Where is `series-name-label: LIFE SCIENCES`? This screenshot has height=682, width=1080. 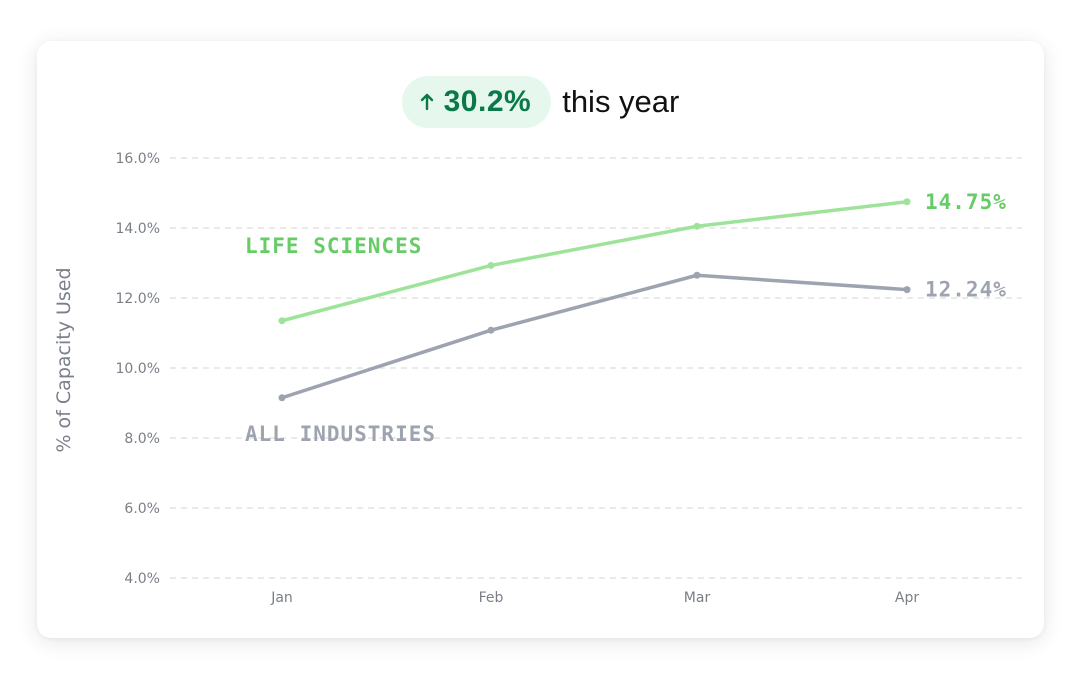 series-name-label: LIFE SCIENCES is located at coordinates (333, 246).